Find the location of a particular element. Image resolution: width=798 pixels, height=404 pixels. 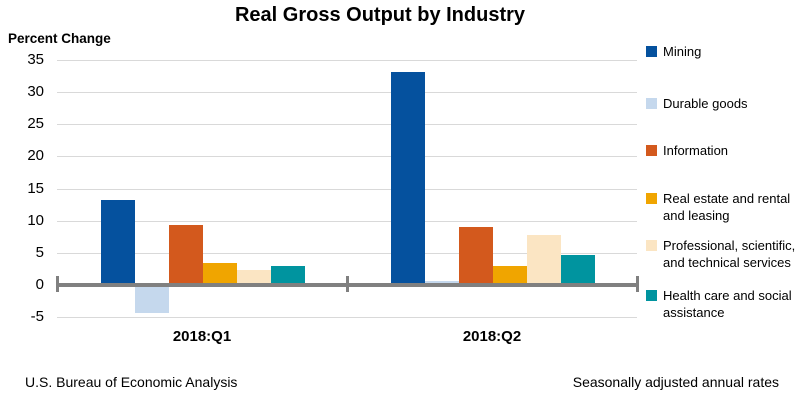

y-axis-title: Percent Change is located at coordinates (59, 38).